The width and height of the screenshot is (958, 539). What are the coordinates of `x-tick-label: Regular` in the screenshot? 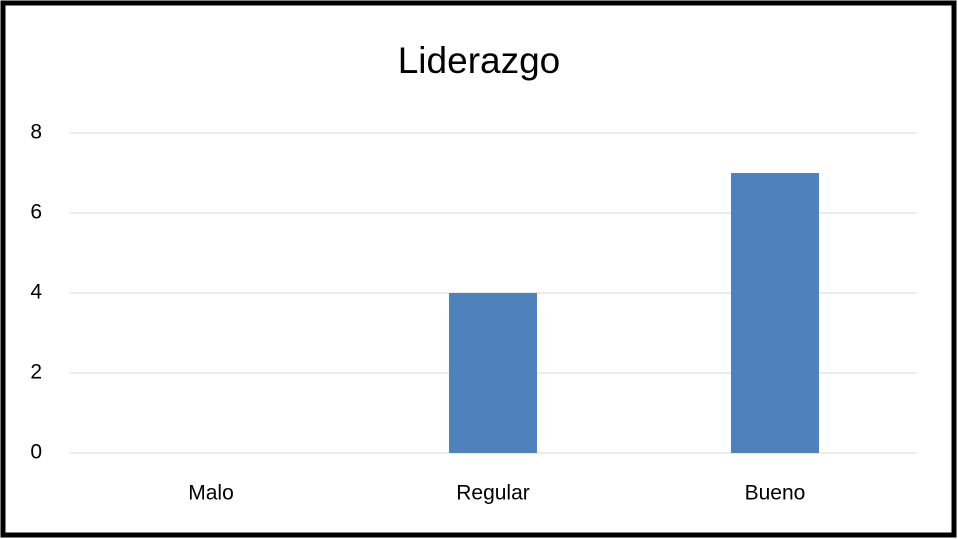 It's located at (493, 493).